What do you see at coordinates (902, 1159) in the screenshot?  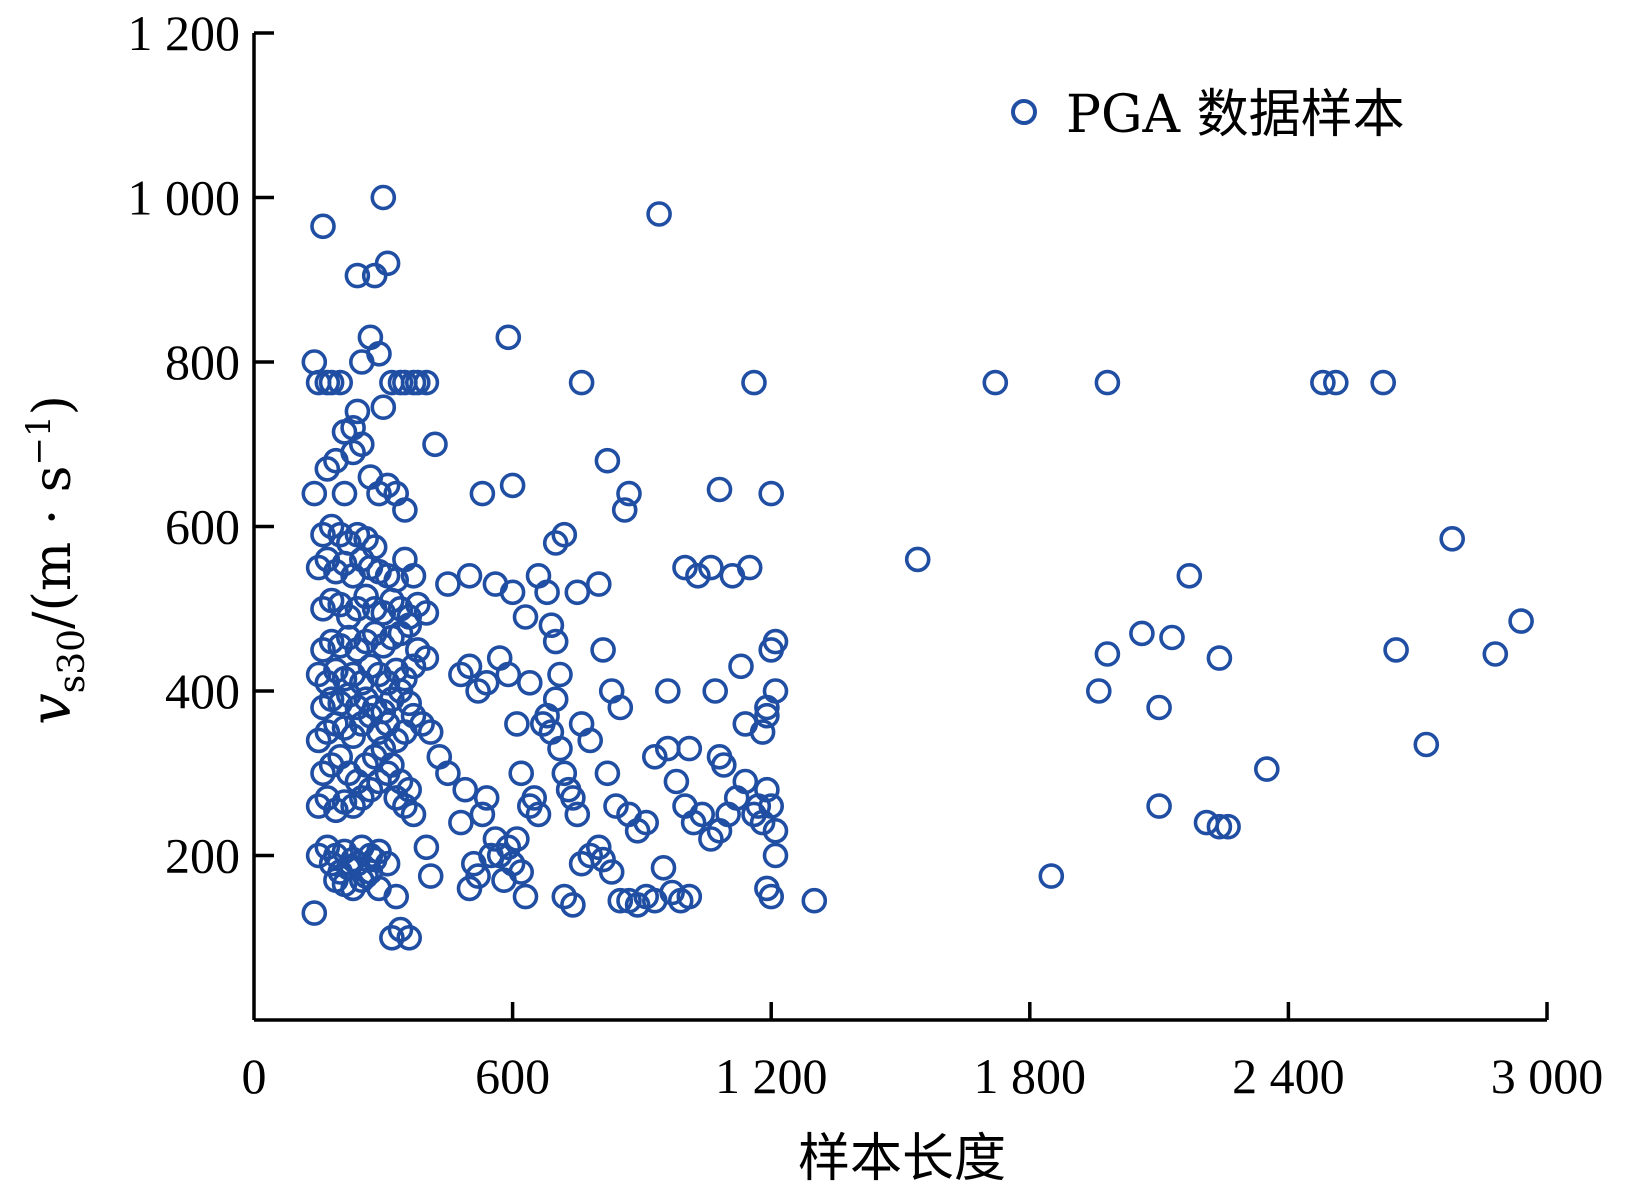 I see `x-axis-title: 样本长度` at bounding box center [902, 1159].